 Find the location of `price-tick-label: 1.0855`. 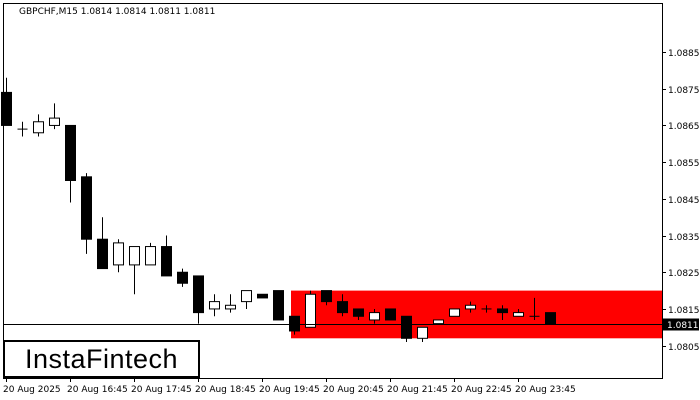

price-tick-label: 1.0855 is located at coordinates (684, 164).